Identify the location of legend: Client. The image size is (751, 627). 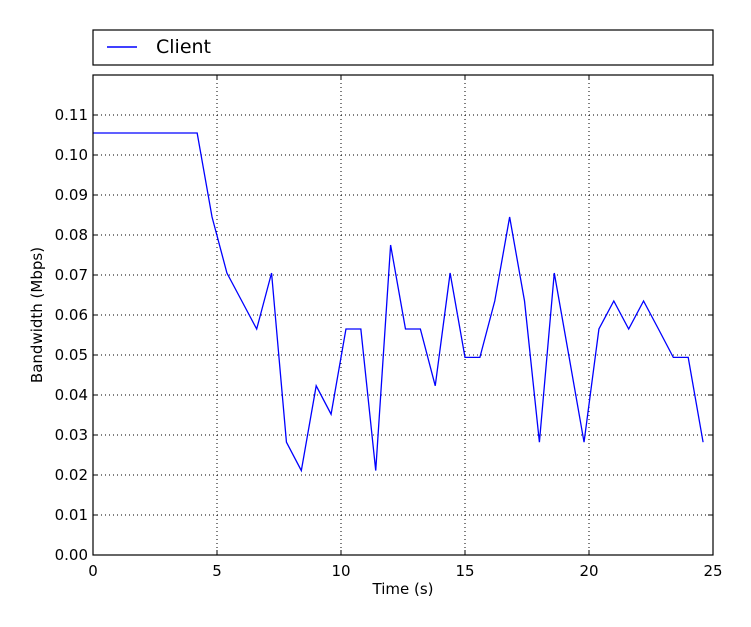
(403, 47).